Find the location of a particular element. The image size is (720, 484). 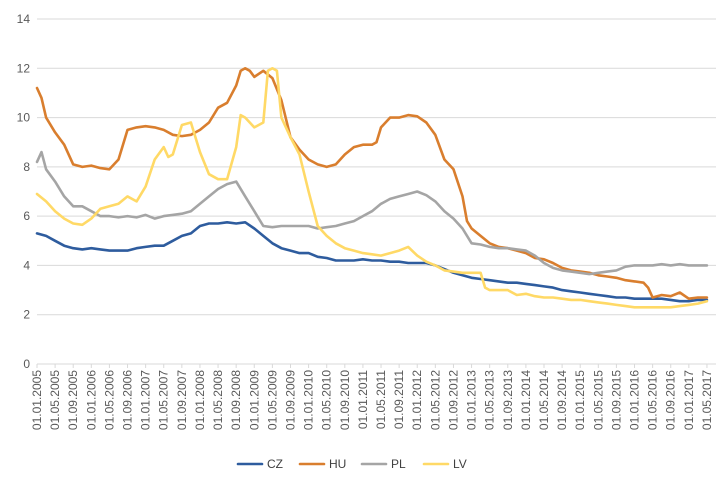

x-tick-label: 01.09.2009 is located at coordinates (290, 400).